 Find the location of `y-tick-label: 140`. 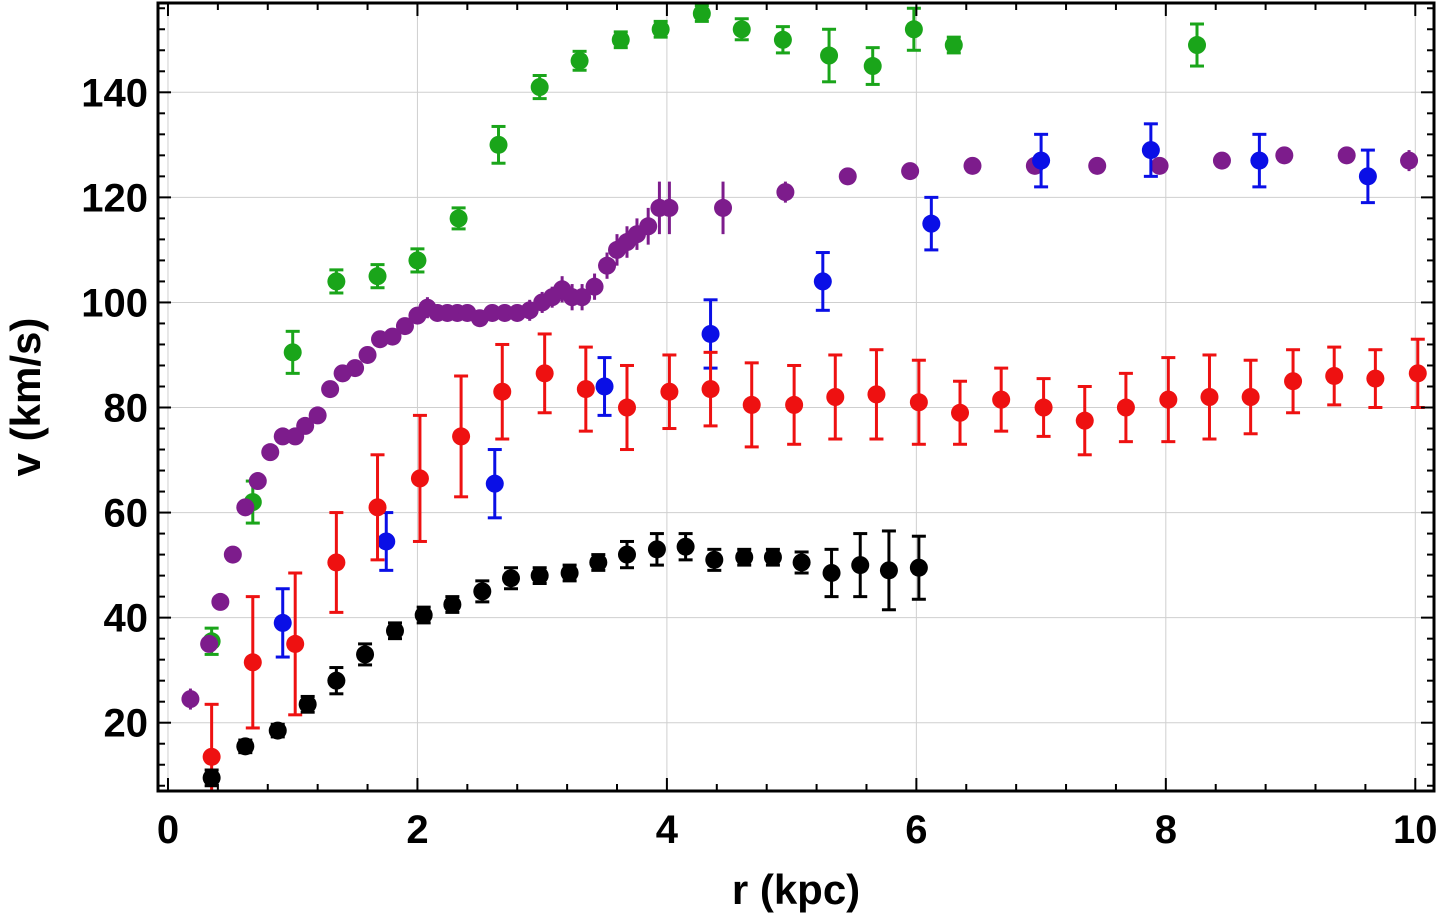

y-tick-label: 140 is located at coordinates (114, 93).